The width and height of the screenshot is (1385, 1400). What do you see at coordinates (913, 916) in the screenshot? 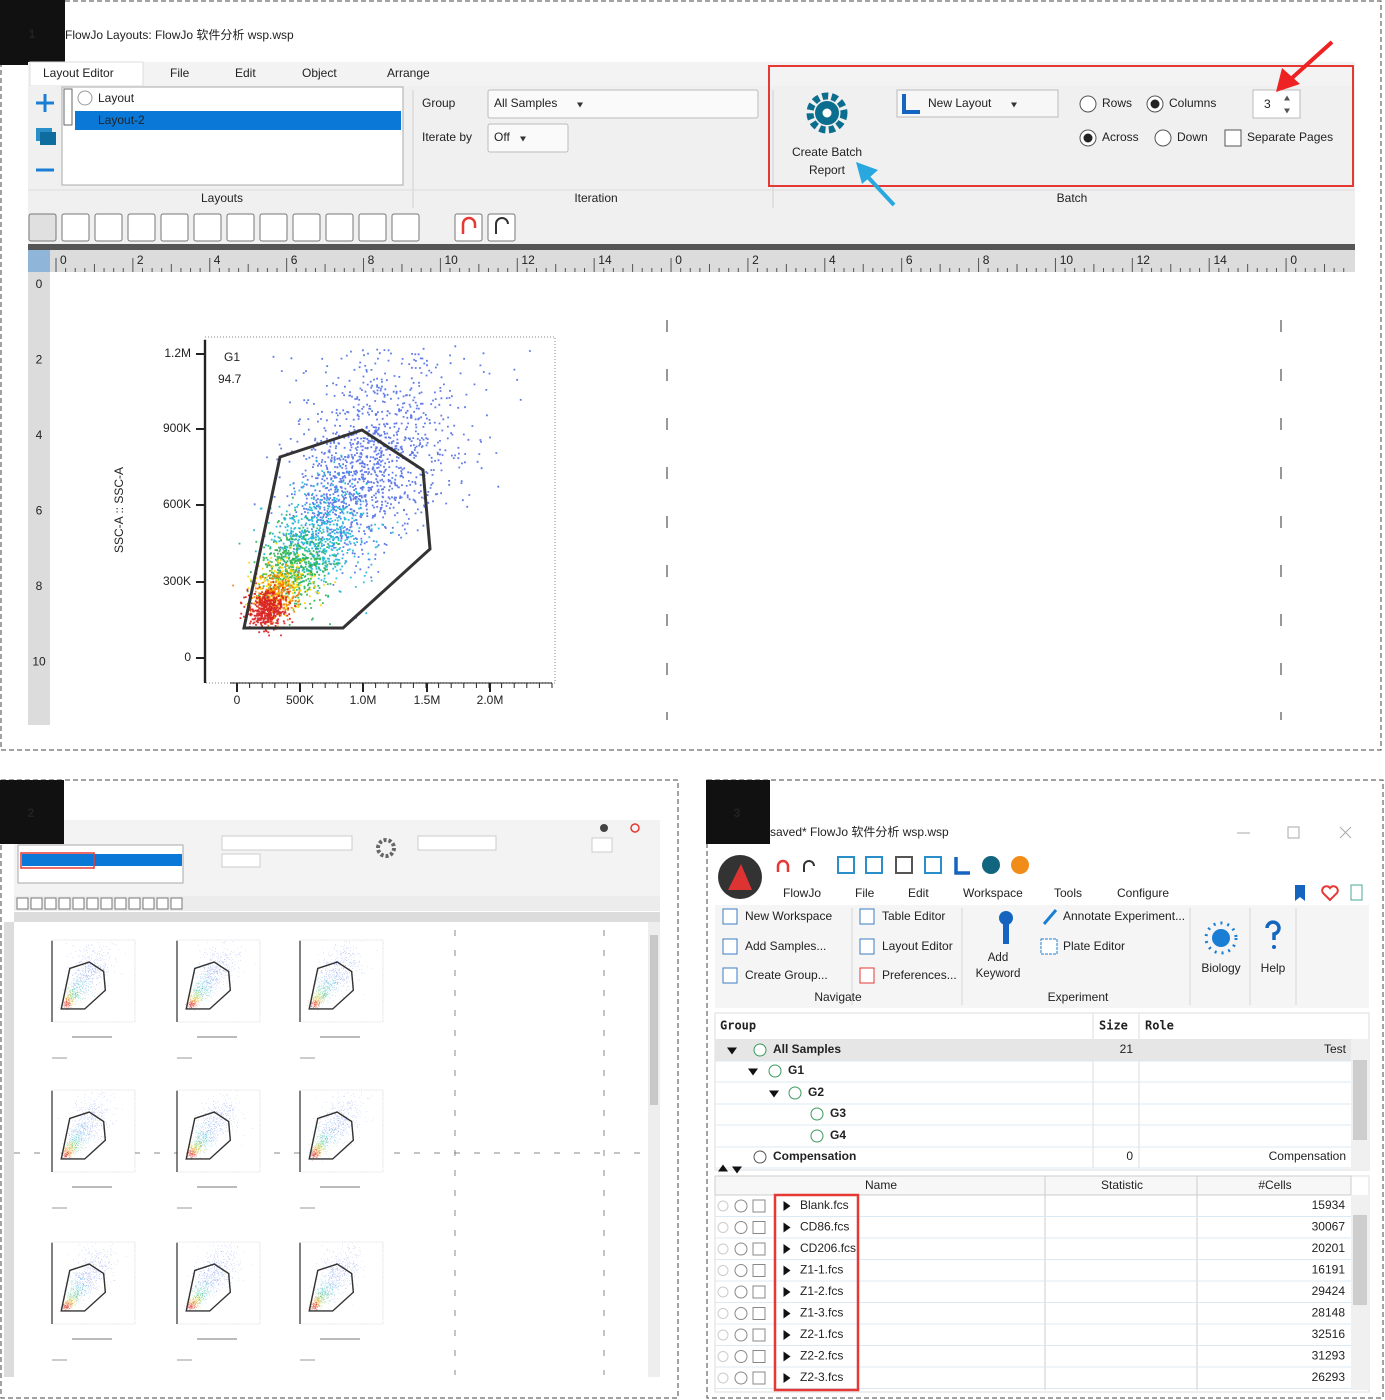
I see `label: Table Editor` at bounding box center [913, 916].